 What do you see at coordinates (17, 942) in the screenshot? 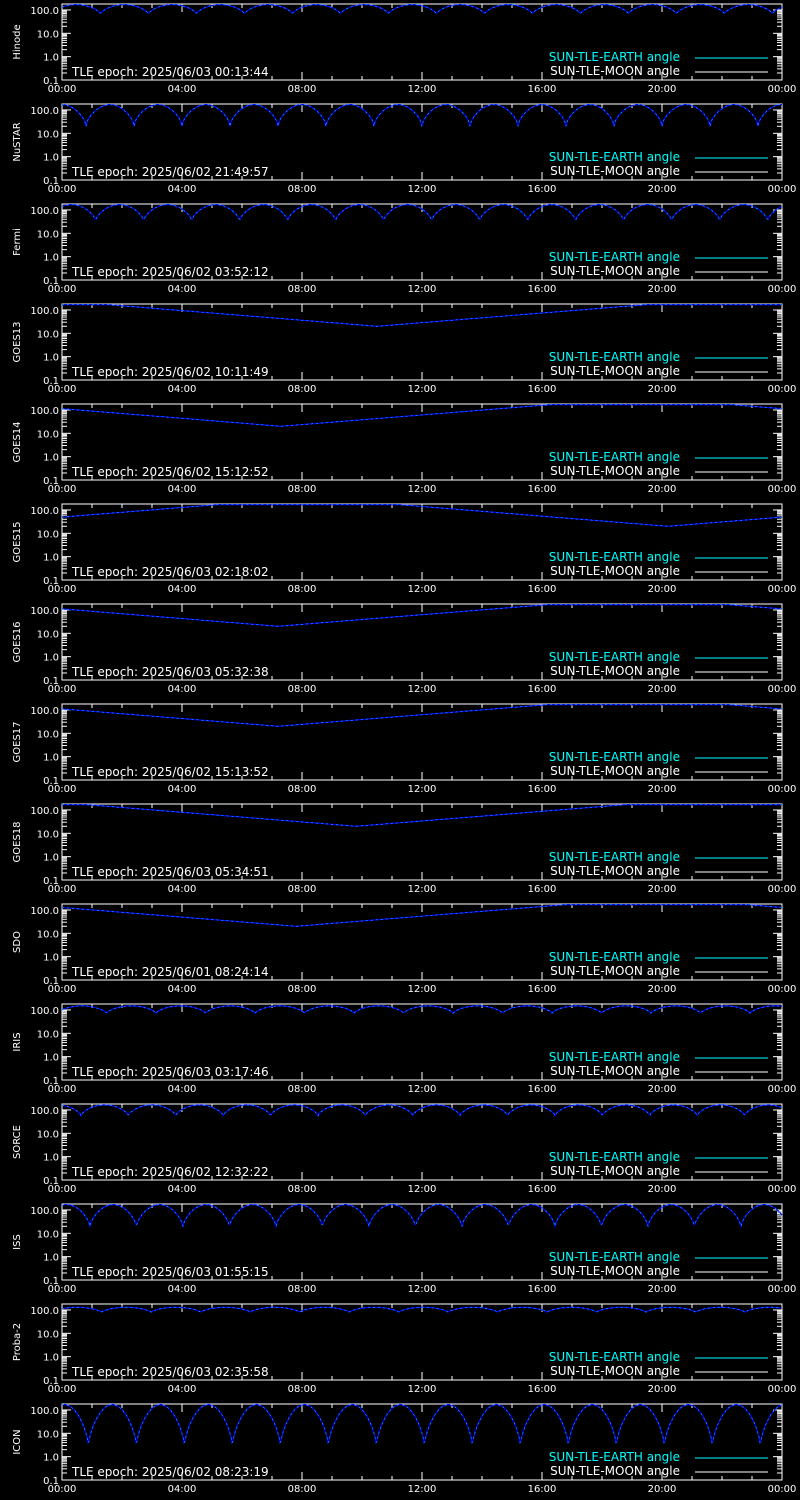
I see `panel-label: SDO` at bounding box center [17, 942].